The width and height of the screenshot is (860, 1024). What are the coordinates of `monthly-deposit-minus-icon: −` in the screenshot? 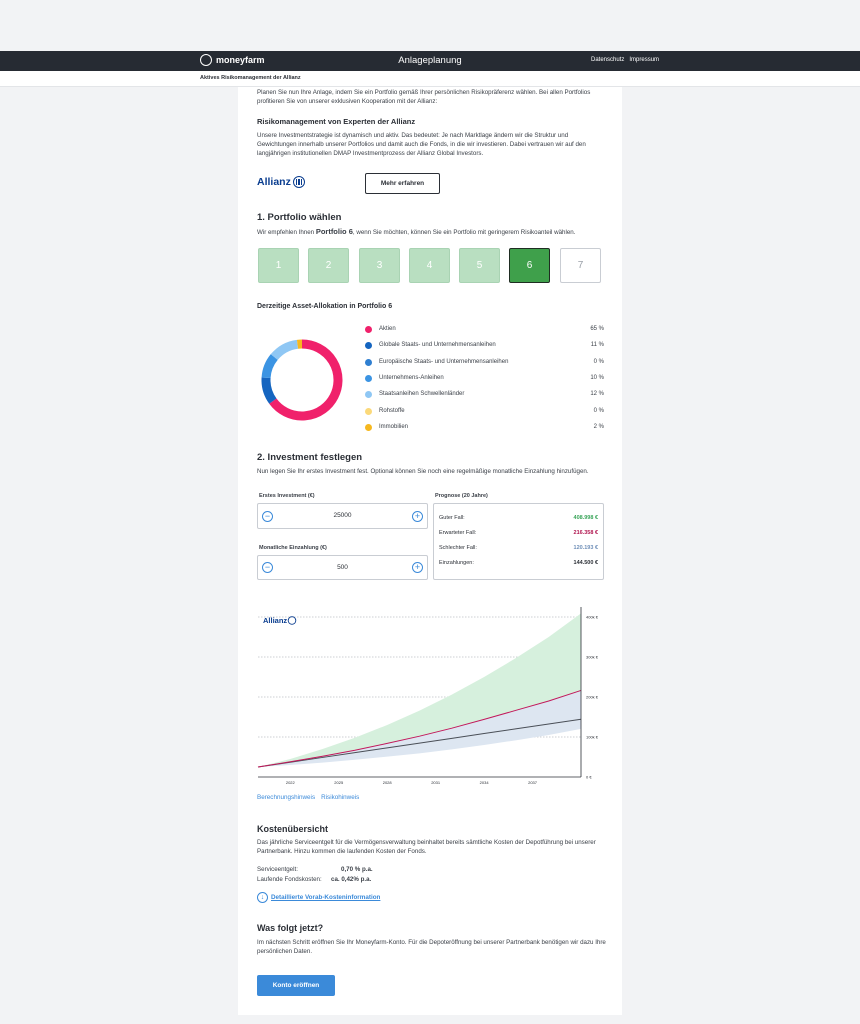 It's located at (267, 567).